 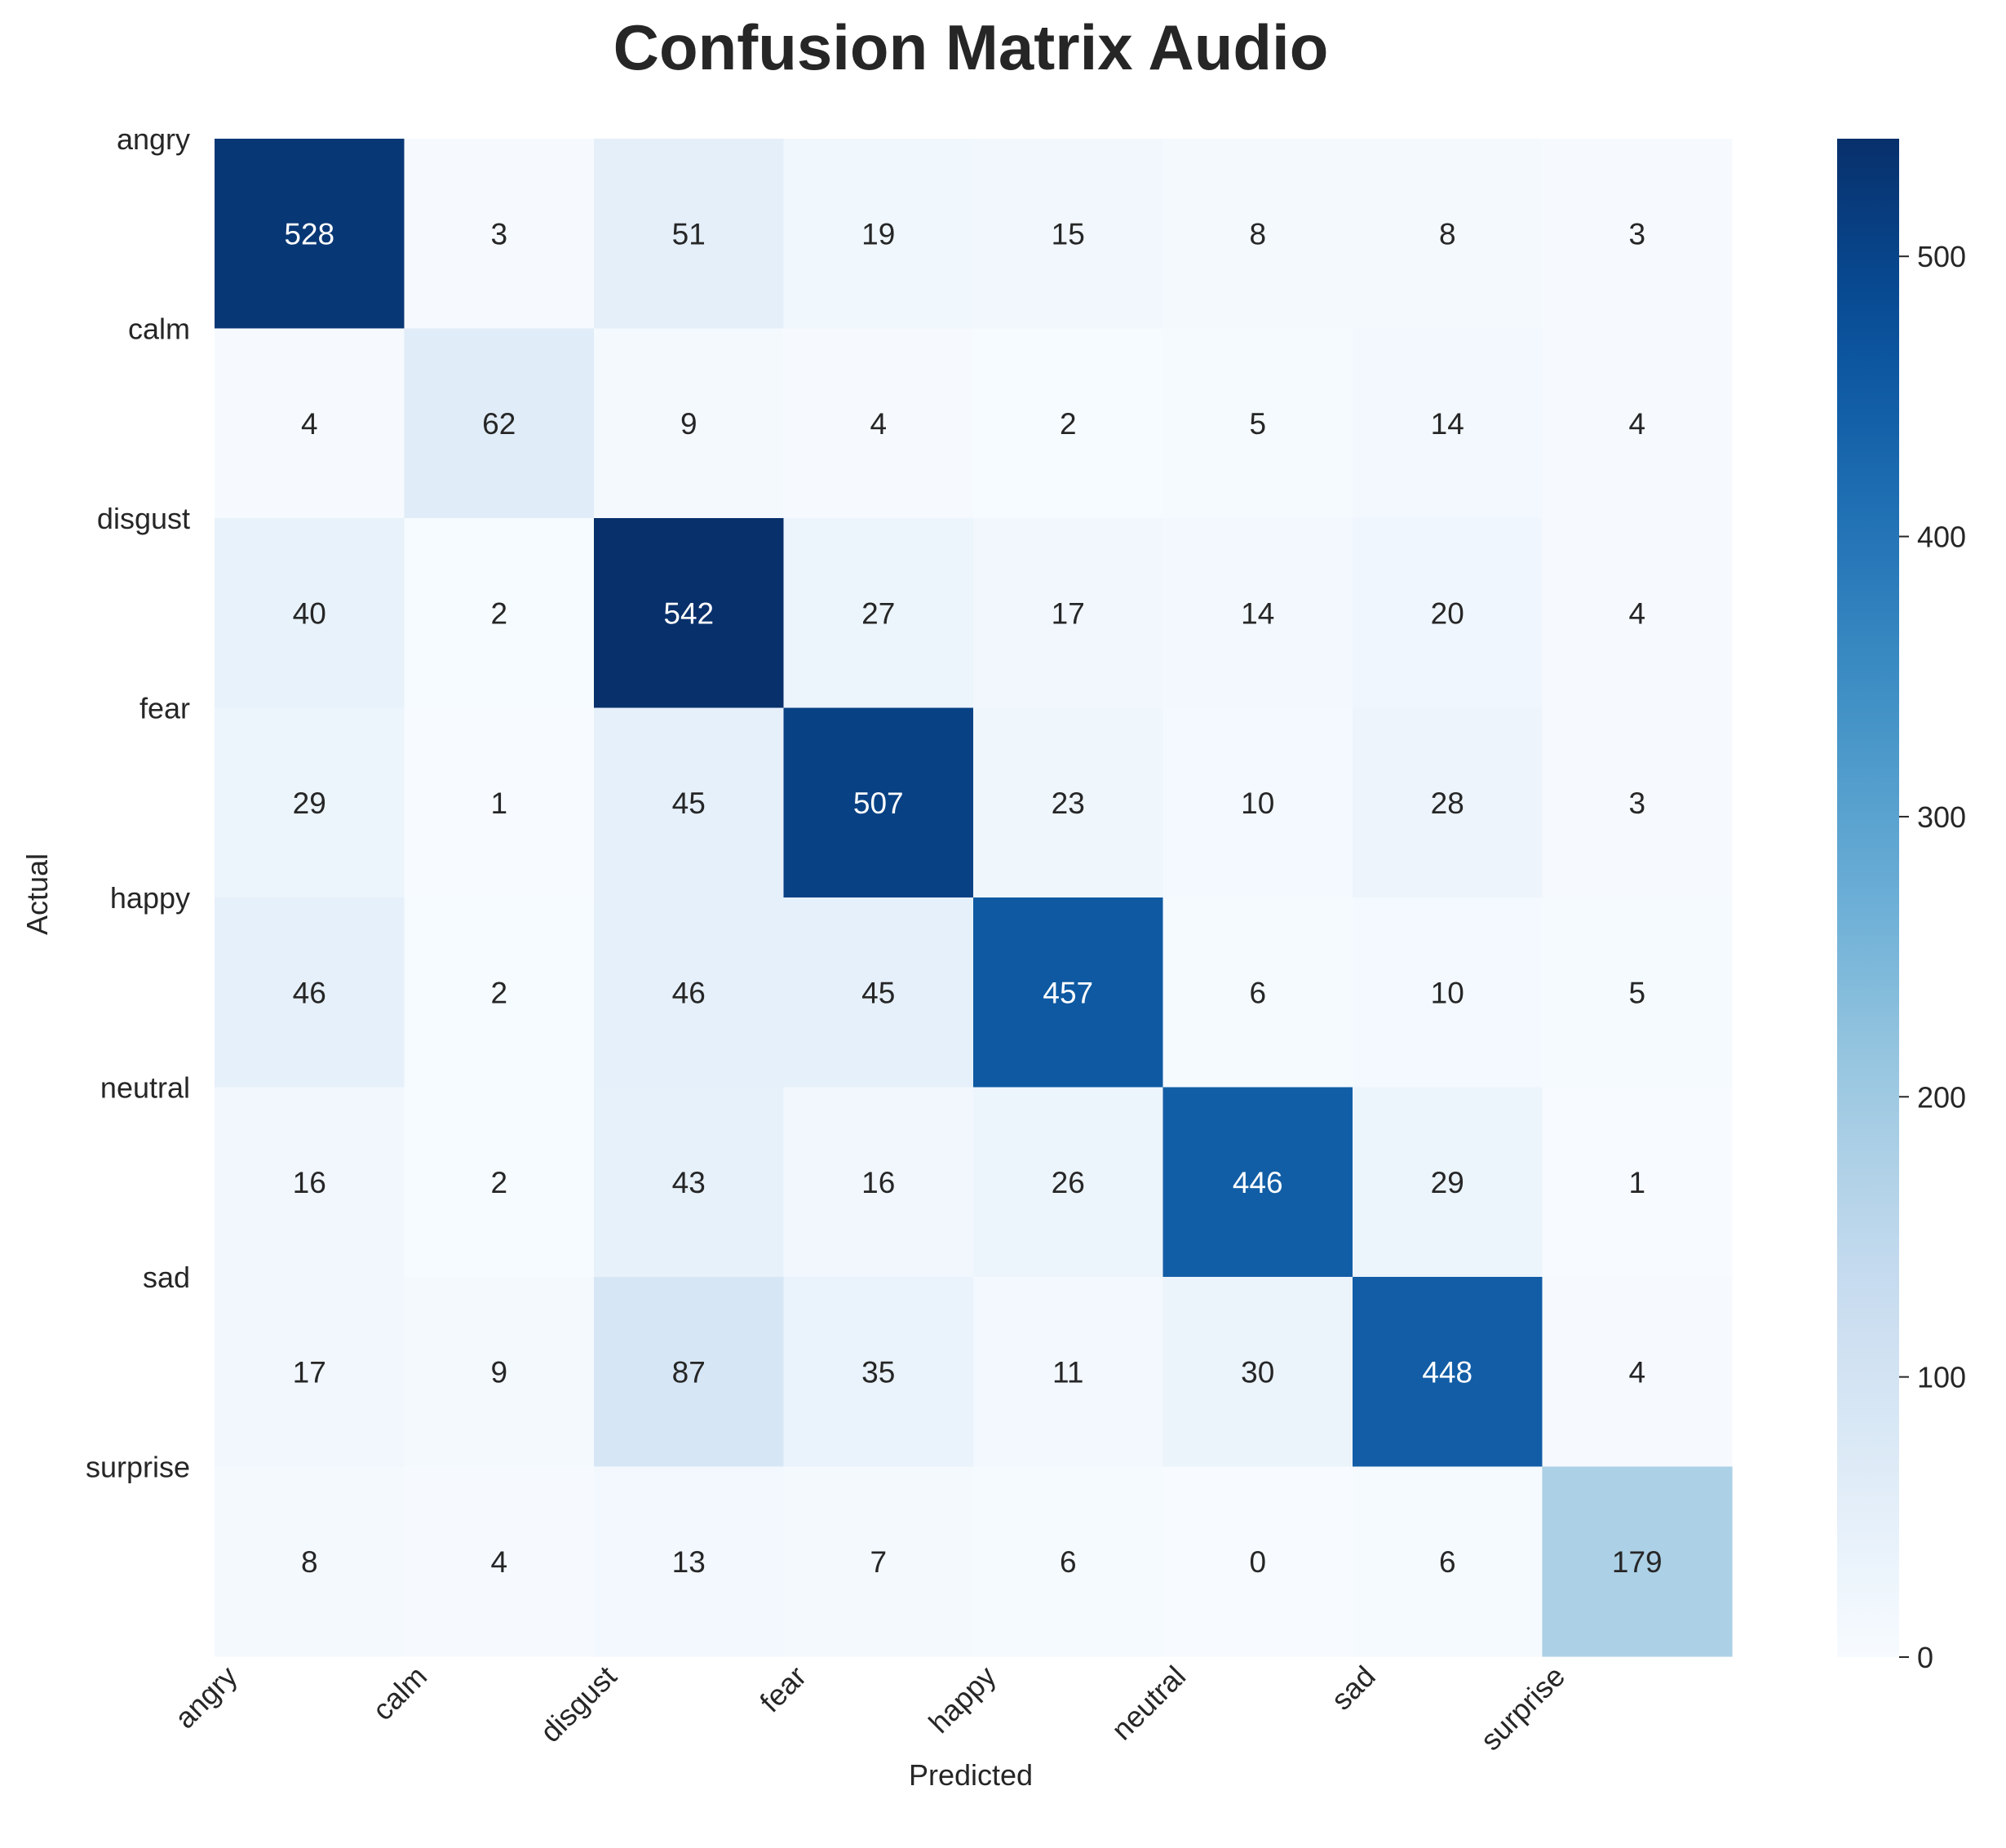 What do you see at coordinates (971, 1775) in the screenshot?
I see `x-axis-label: Predicted` at bounding box center [971, 1775].